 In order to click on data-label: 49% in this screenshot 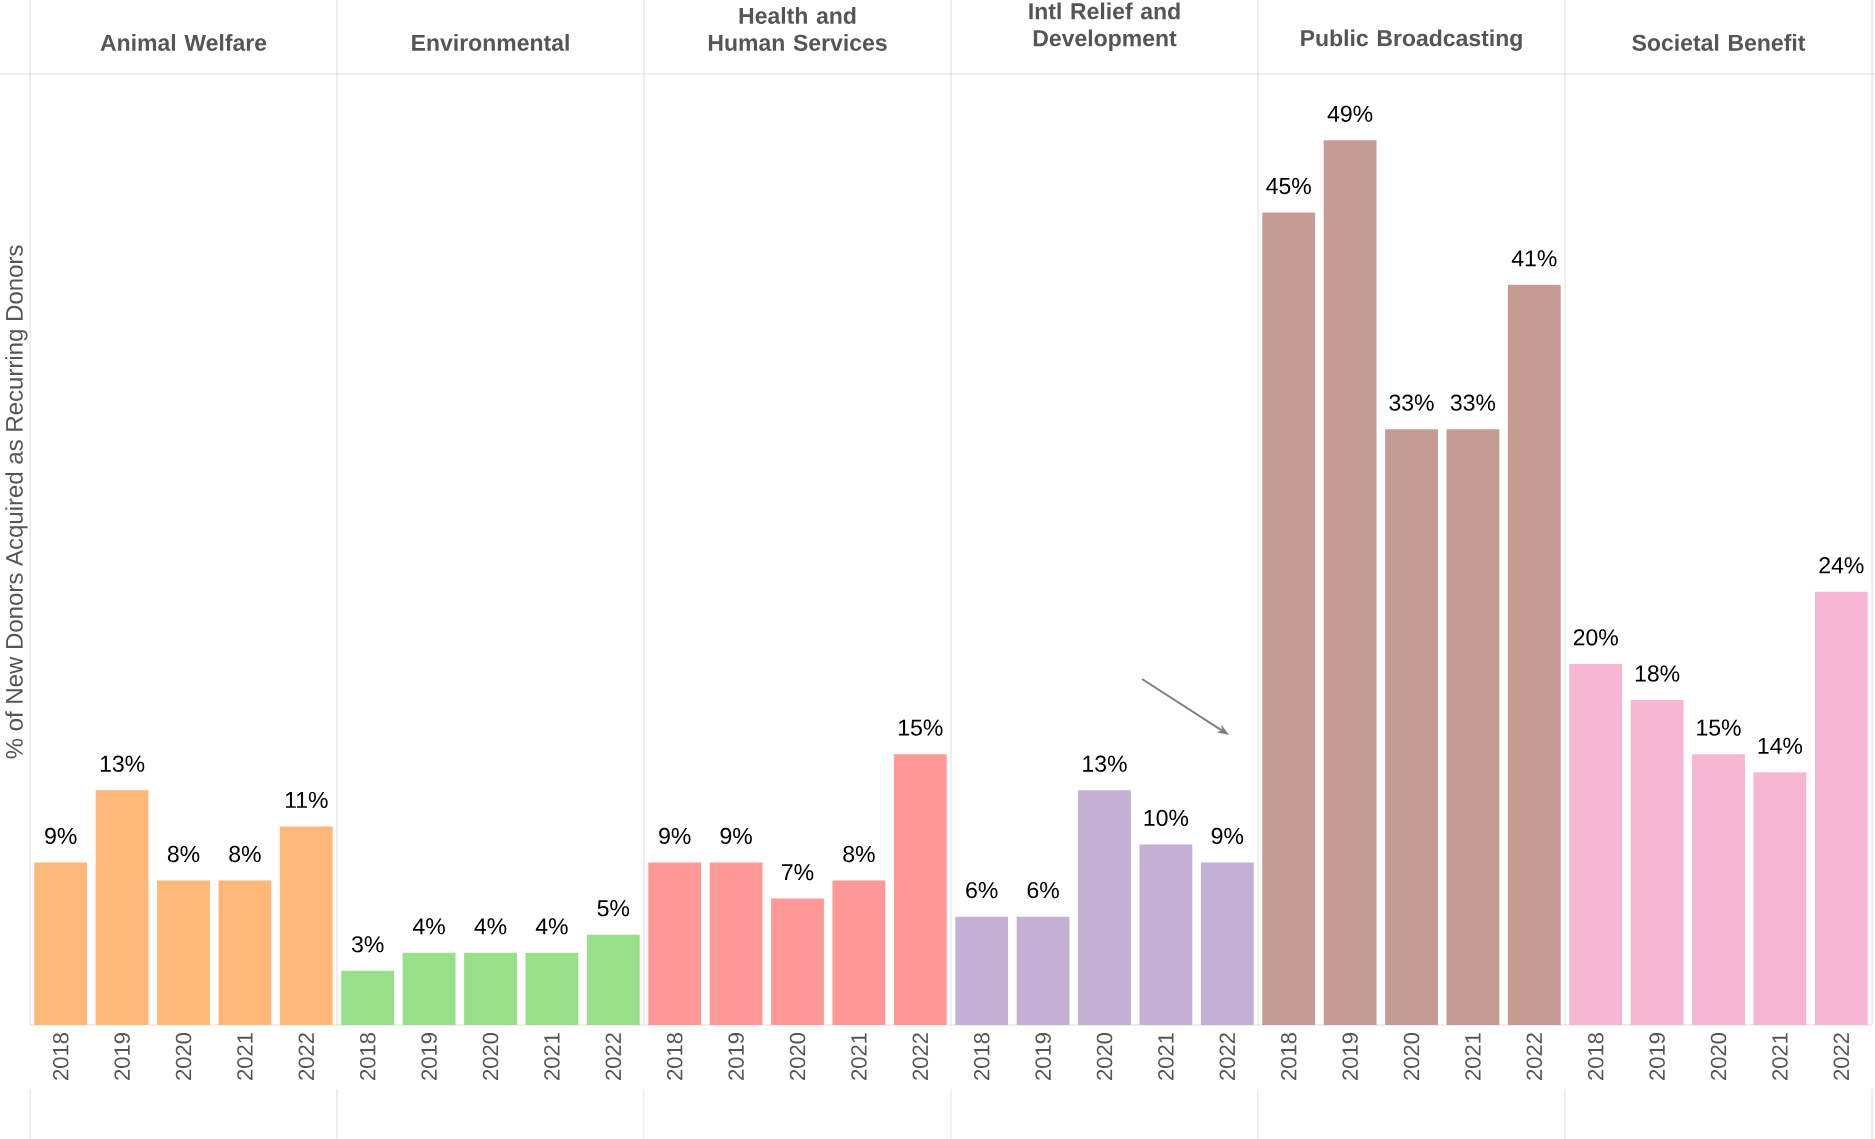, I will do `click(1350, 113)`.